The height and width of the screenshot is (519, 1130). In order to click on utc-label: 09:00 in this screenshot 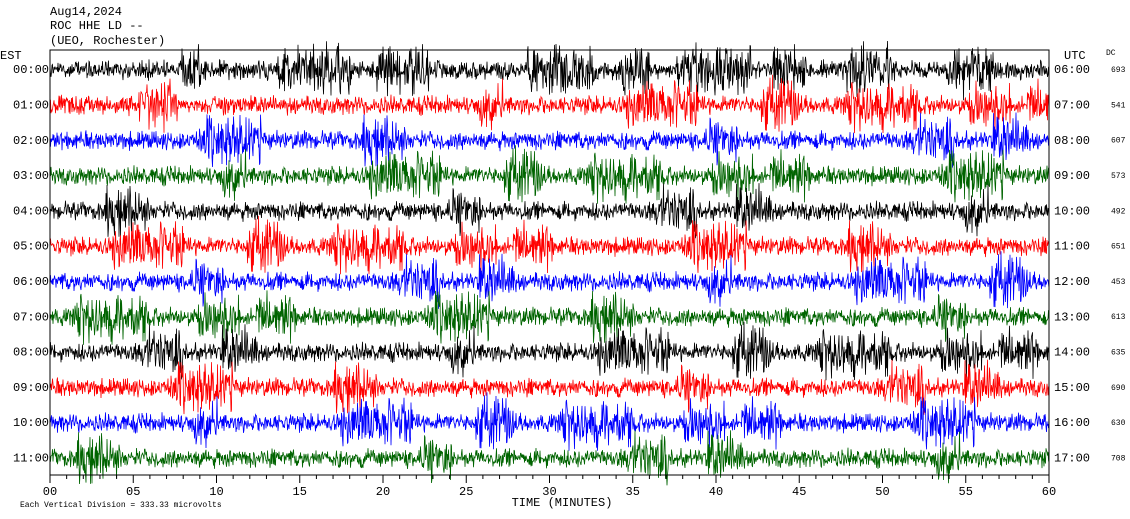, I will do `click(1072, 176)`.